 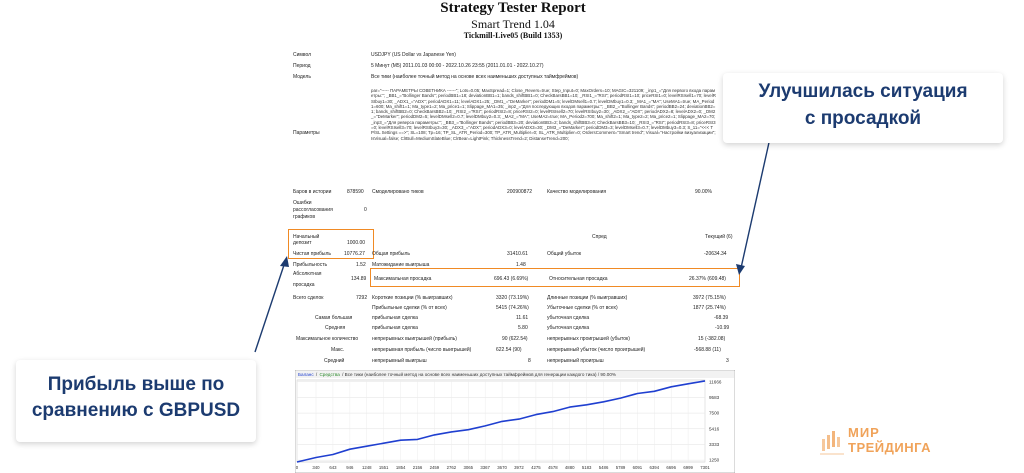 I want to click on callout-profit-line2: сравнению с GBPUSD, so click(x=136, y=410).